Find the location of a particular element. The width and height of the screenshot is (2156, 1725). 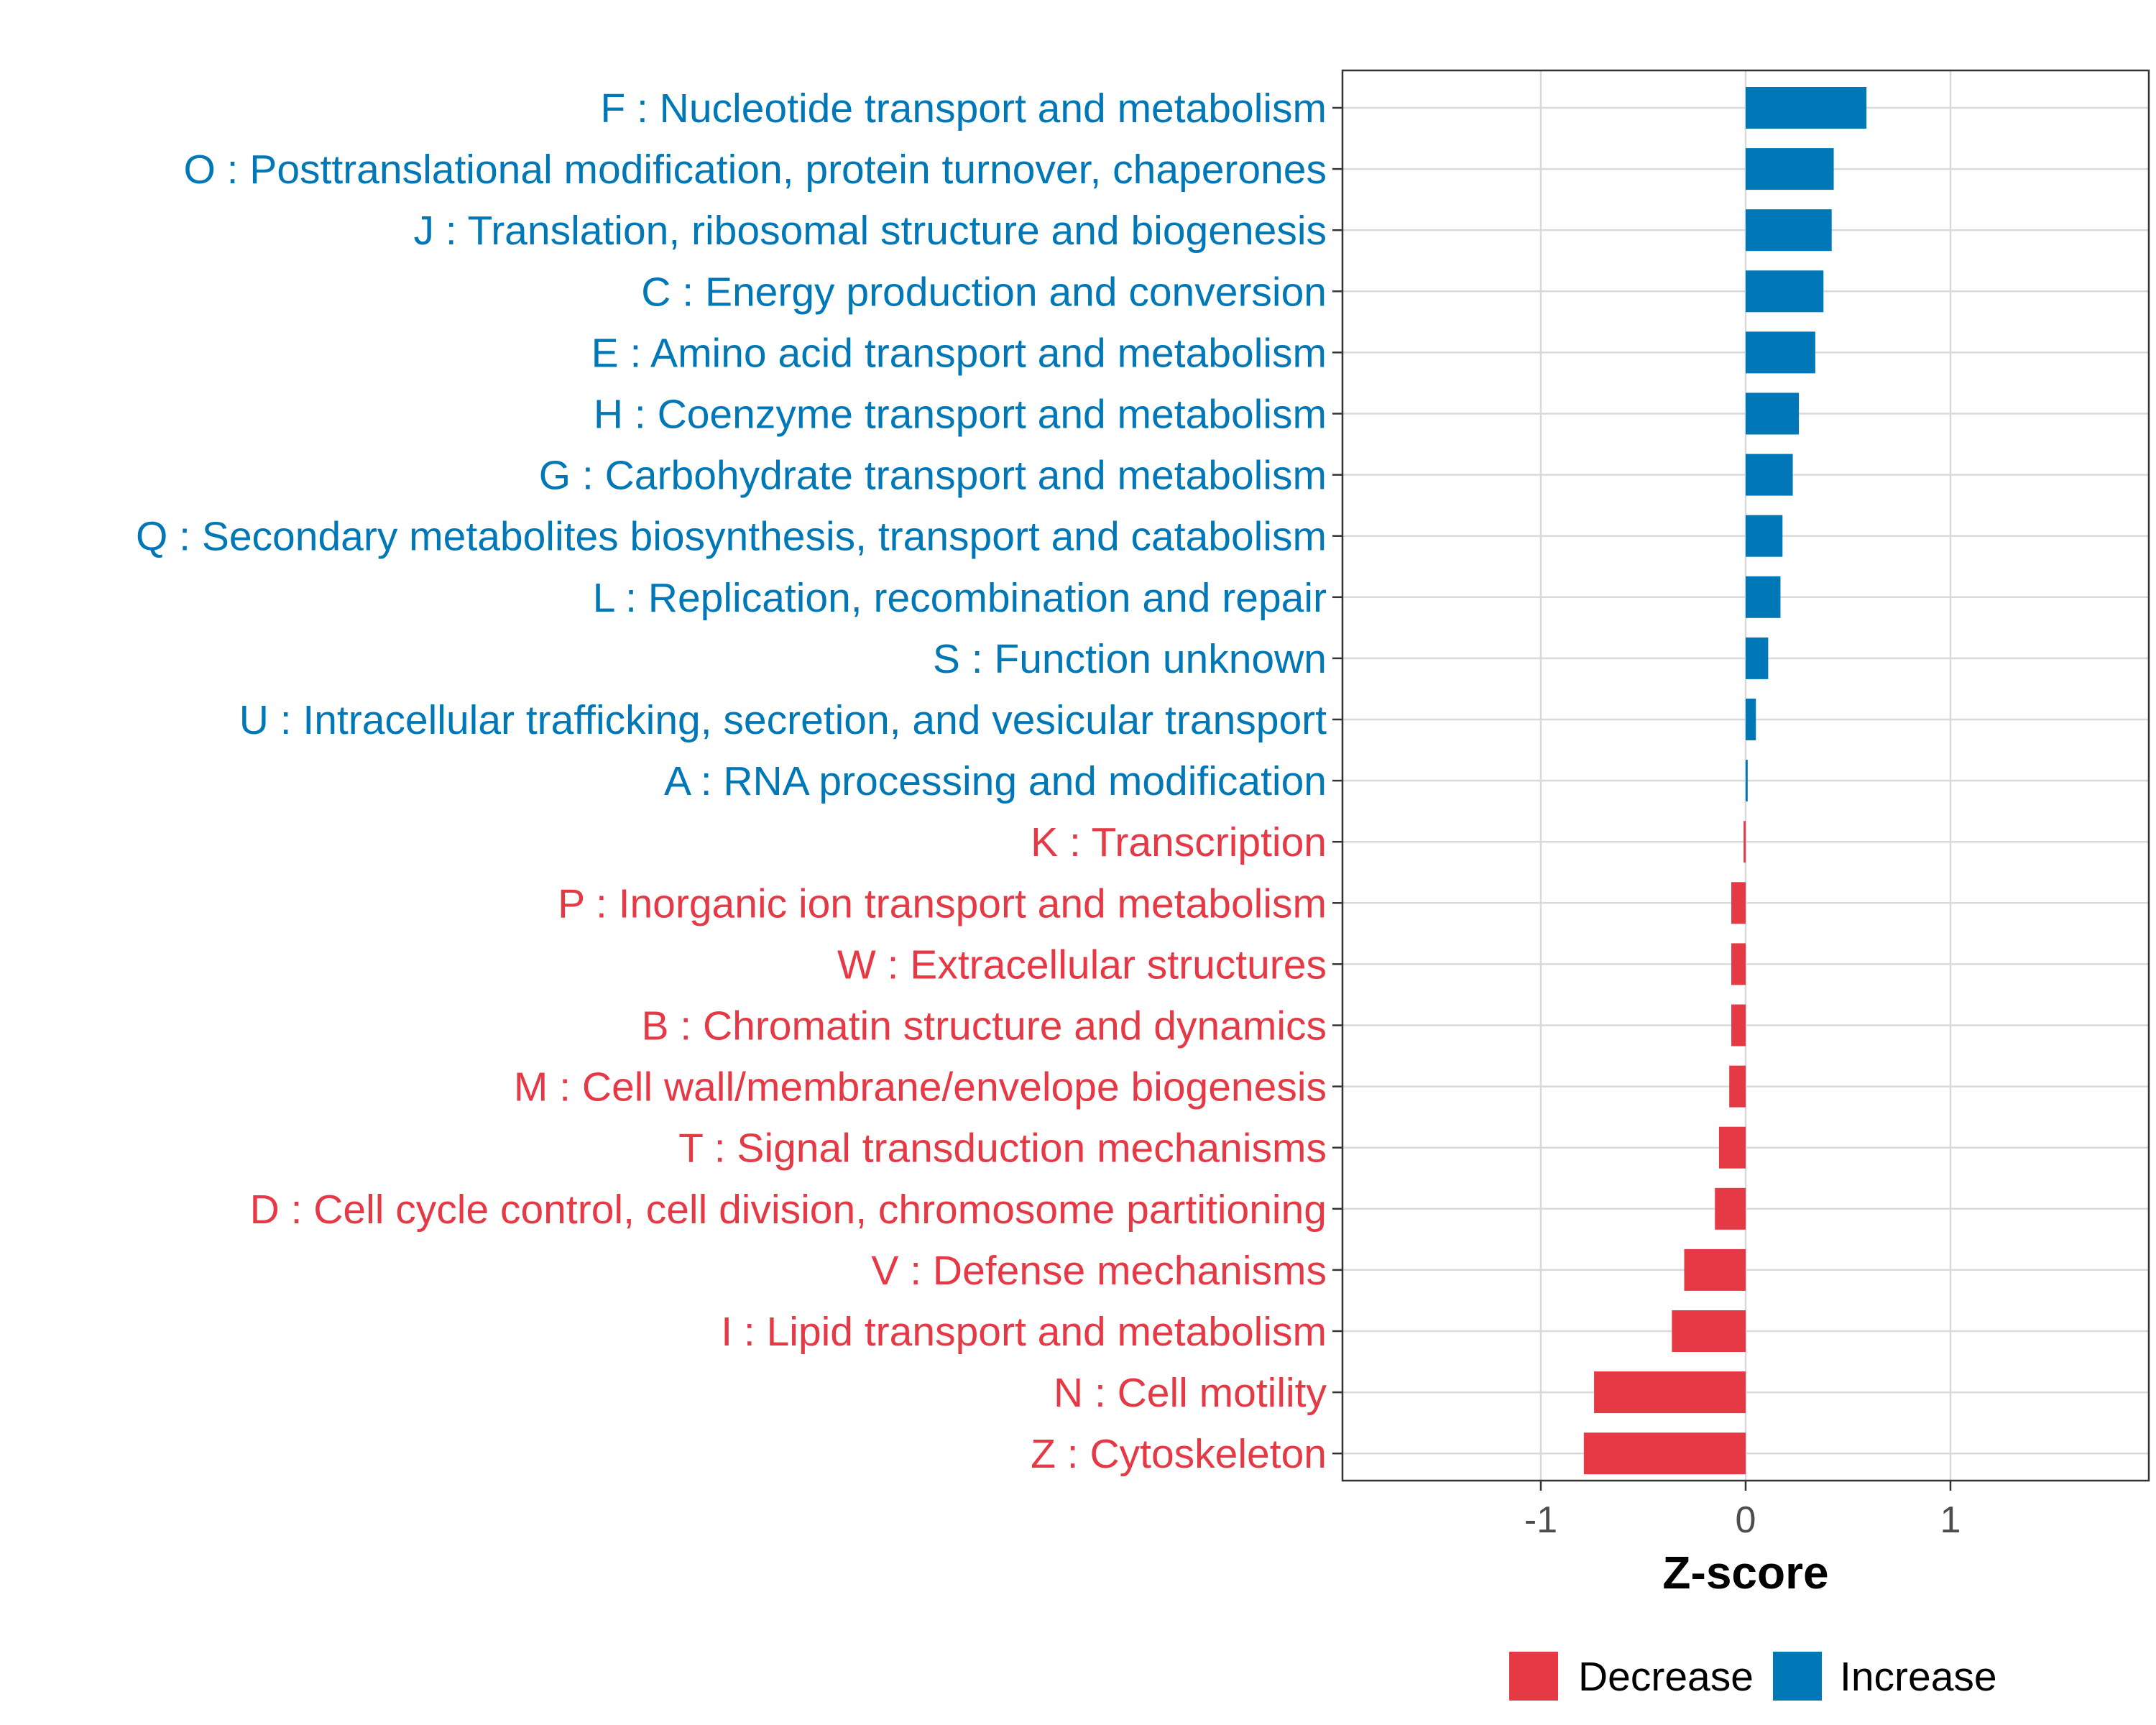

category-label: E : Amino acid transport and metabolism is located at coordinates (959, 353).